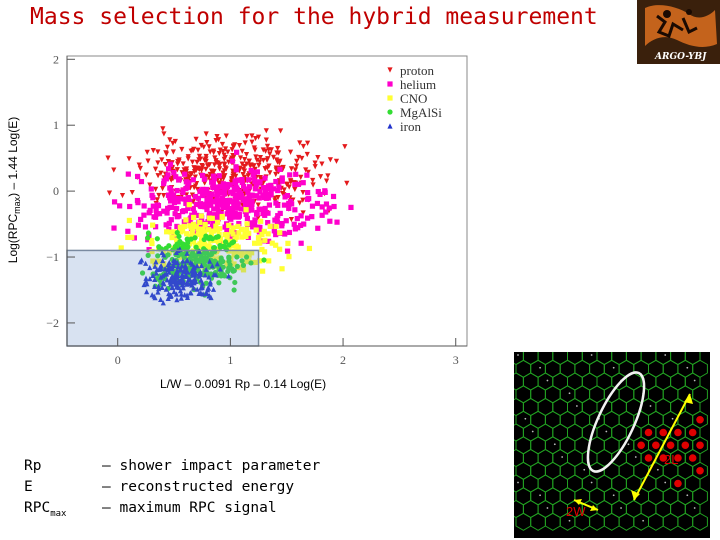 The image size is (720, 540). What do you see at coordinates (118, 360) in the screenshot?
I see `x-tick-label: 0` at bounding box center [118, 360].